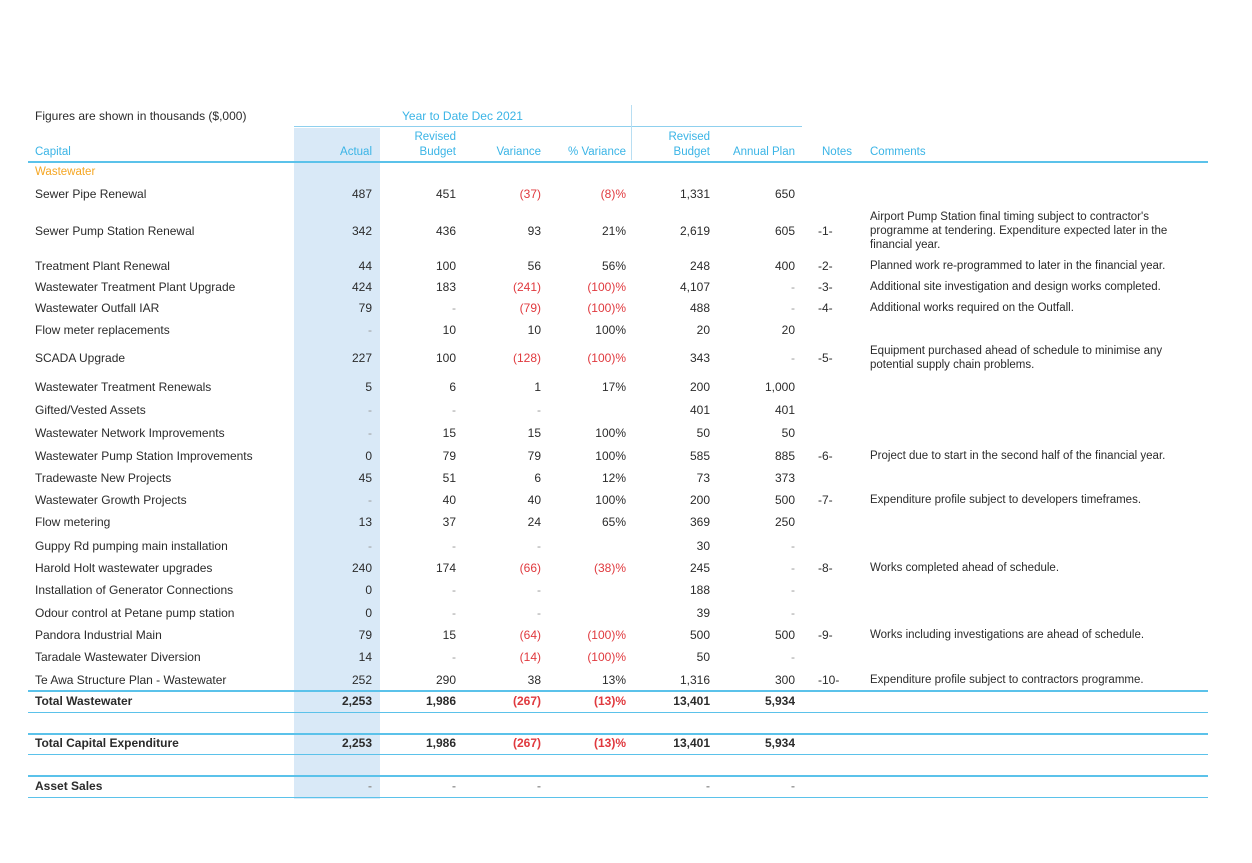 Image resolution: width=1252 pixels, height=863 pixels. Describe the element at coordinates (449, 433) in the screenshot. I see `row-revised-budget: 15` at that location.